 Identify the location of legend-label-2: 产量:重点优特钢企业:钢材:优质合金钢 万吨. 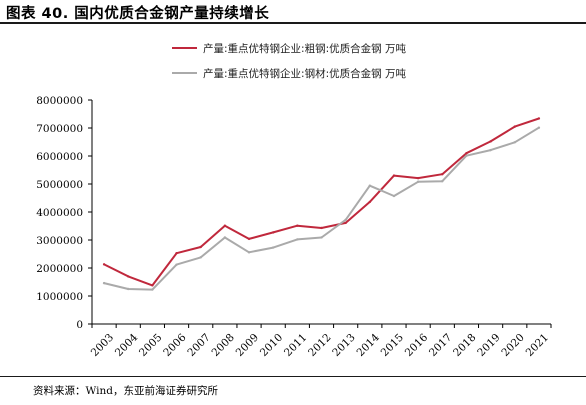
(304, 73).